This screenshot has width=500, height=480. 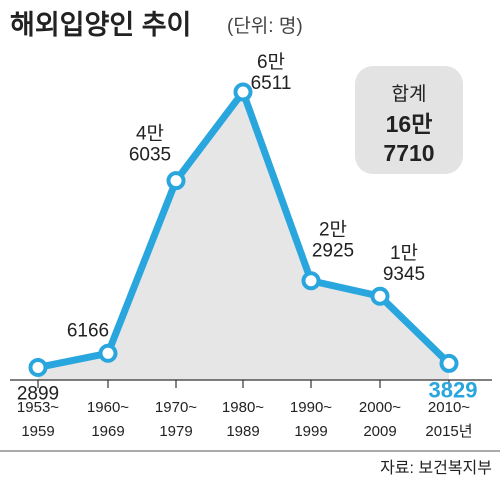 What do you see at coordinates (380, 407) in the screenshot?
I see `x-tick-label: 2000~` at bounding box center [380, 407].